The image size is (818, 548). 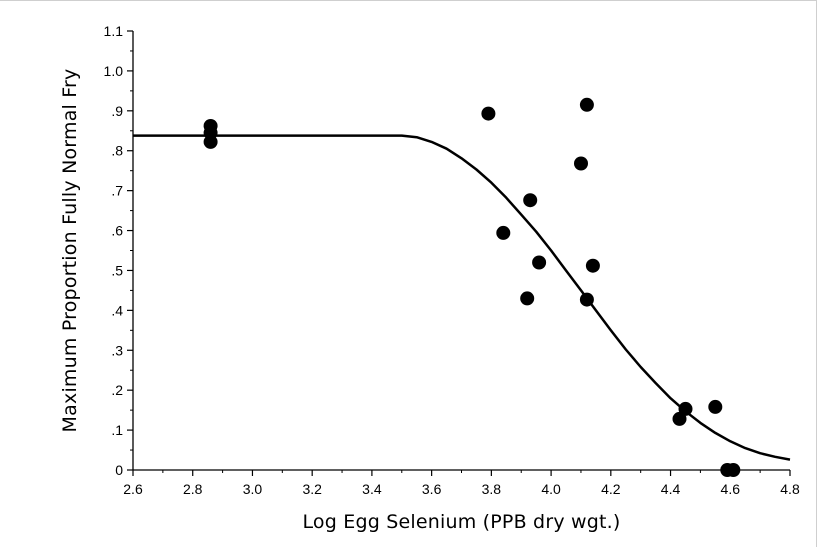 I want to click on y-tick-label: 1.0, so click(x=114, y=71).